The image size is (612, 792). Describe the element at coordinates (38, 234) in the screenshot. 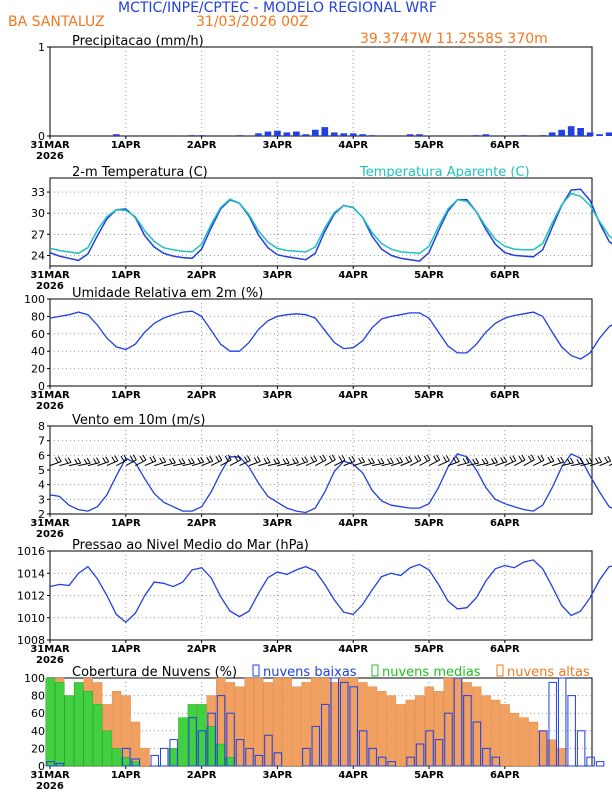

I see `y-tick-label-temp: 27` at that location.